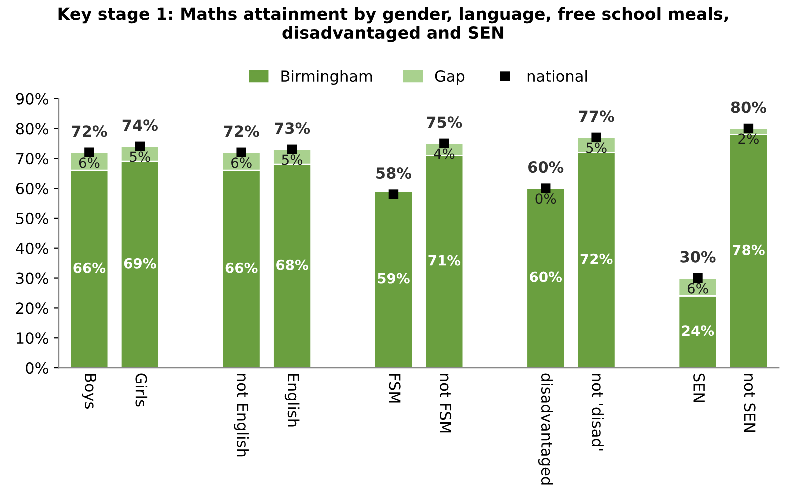 The height and width of the screenshot is (494, 787). What do you see at coordinates (444, 260) in the screenshot?
I see `data-label: 71%` at bounding box center [444, 260].